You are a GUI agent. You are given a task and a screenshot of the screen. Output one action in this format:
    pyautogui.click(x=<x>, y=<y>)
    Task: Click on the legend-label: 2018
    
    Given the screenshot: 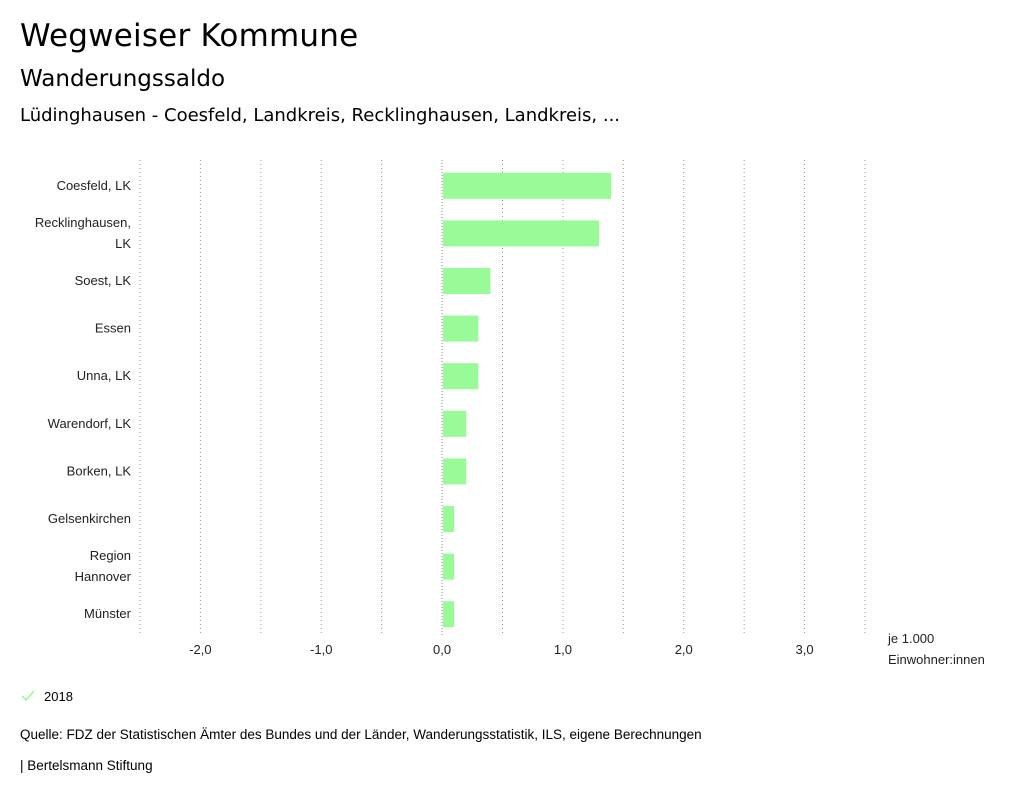 What is the action you would take?
    pyautogui.click(x=58, y=696)
    